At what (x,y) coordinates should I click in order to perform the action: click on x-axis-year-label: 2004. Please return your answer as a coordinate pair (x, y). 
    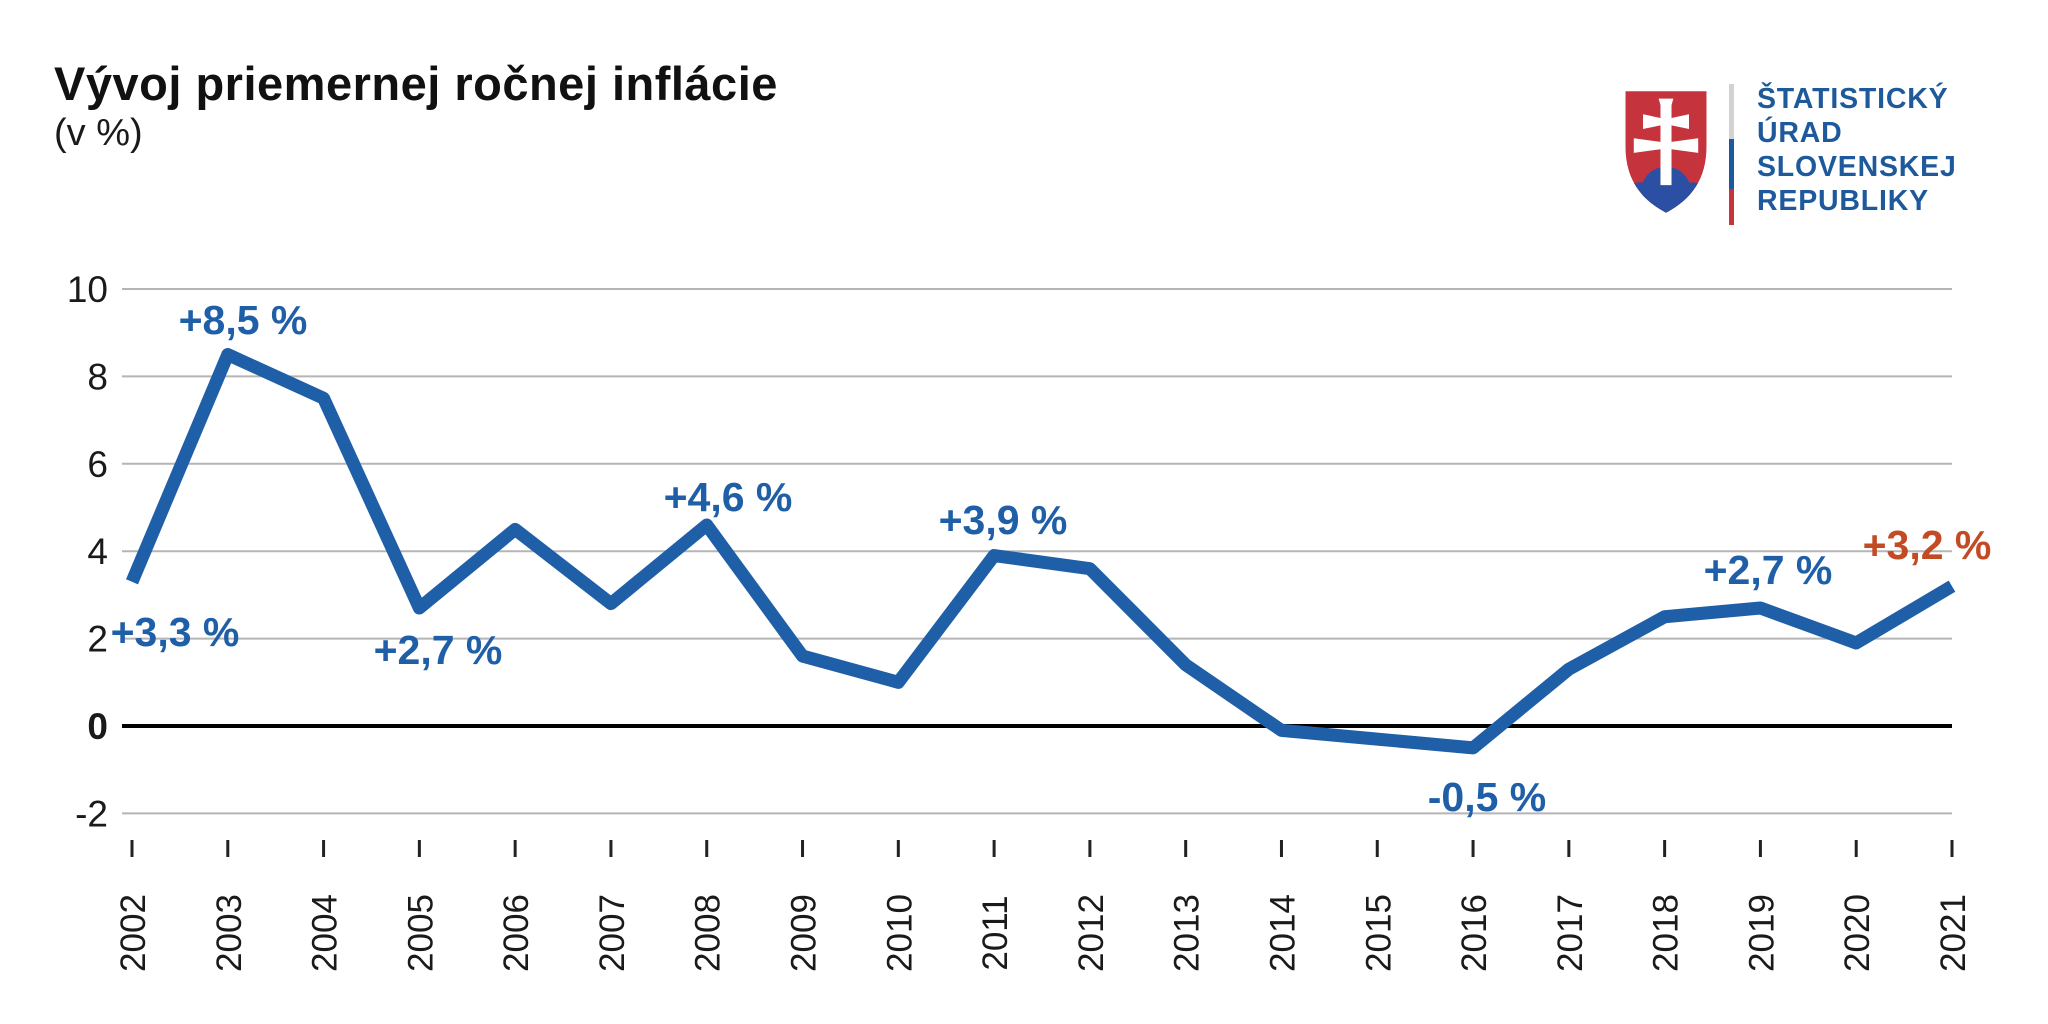
    Looking at the image, I should click on (325, 933).